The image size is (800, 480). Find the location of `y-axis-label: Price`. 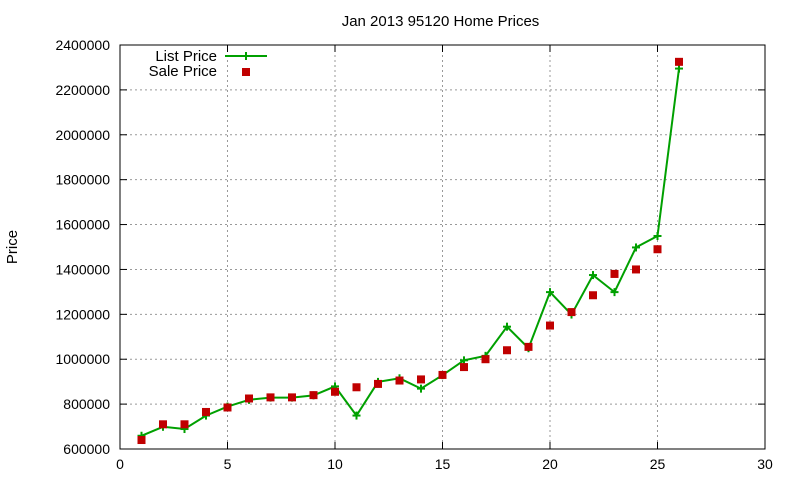

y-axis-label: Price is located at coordinates (12, 247).